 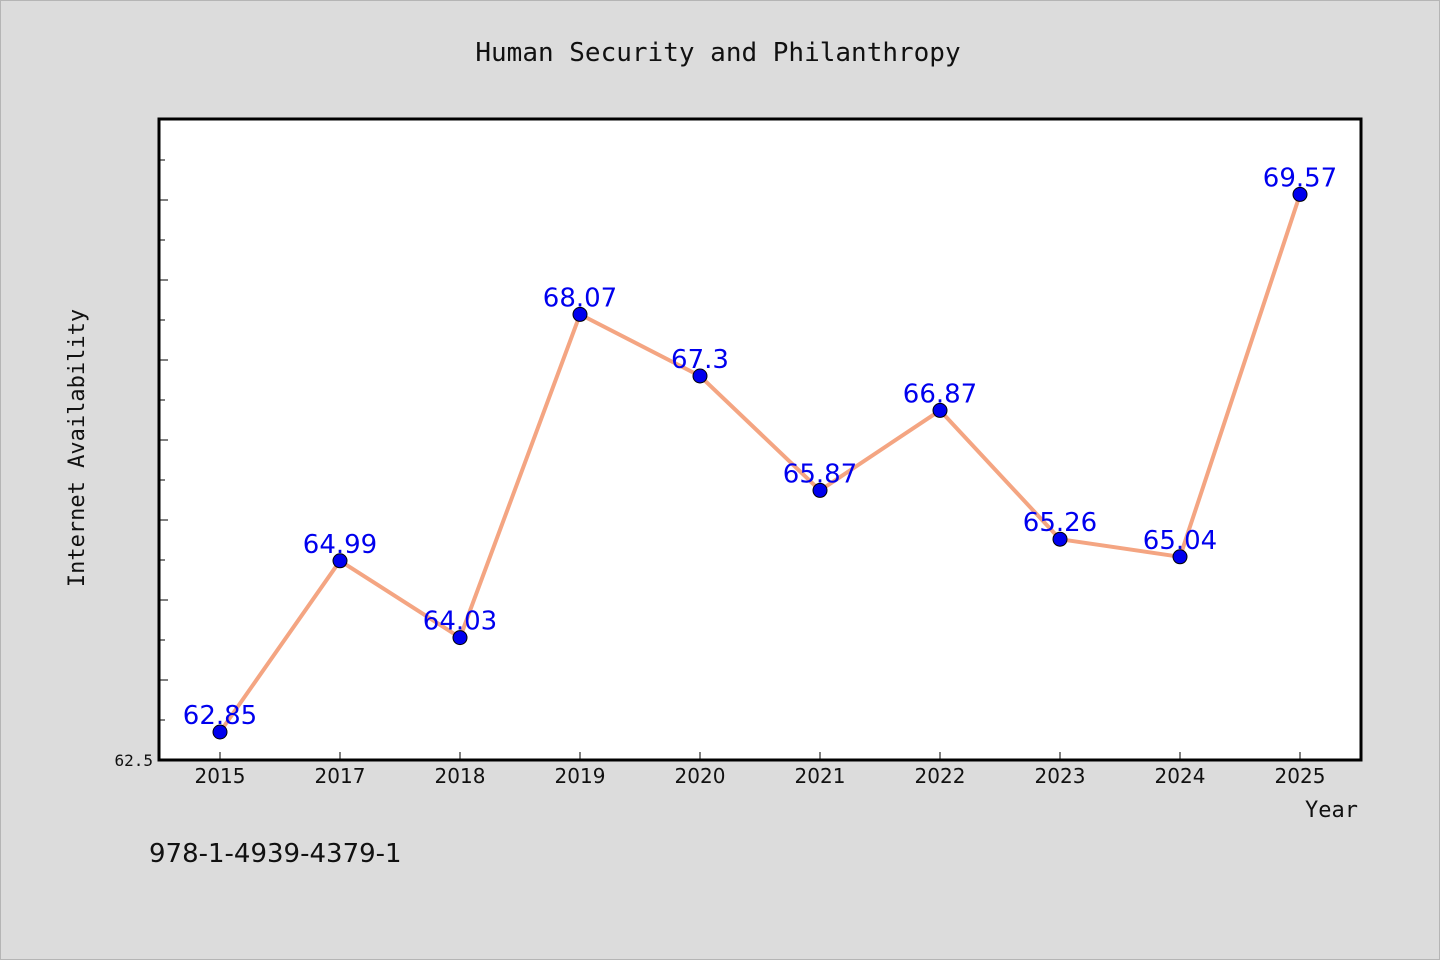 What do you see at coordinates (760, 770) in the screenshot?
I see `x-axis-ticks: 2015 2017 2018 2019 2020 2021 2022 2023 2024 2025` at bounding box center [760, 770].